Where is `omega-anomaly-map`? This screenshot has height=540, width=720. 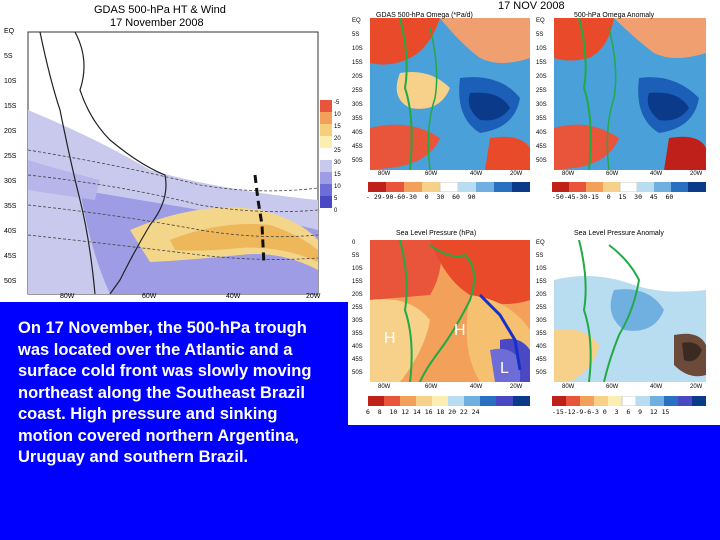 omega-anomaly-map is located at coordinates (630, 94).